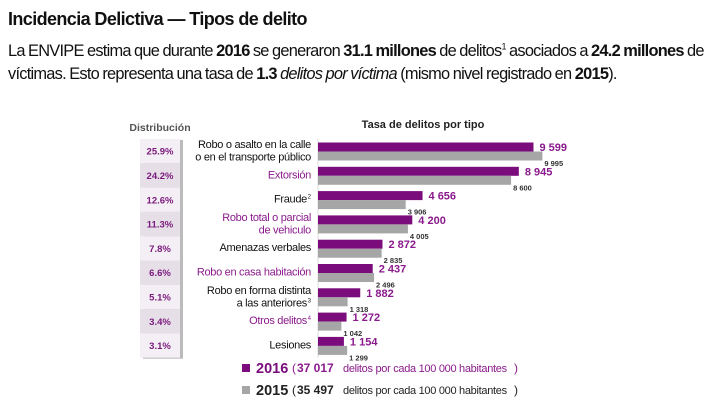  What do you see at coordinates (432, 221) in the screenshot?
I see `data-label-2016: 4 200` at bounding box center [432, 221].